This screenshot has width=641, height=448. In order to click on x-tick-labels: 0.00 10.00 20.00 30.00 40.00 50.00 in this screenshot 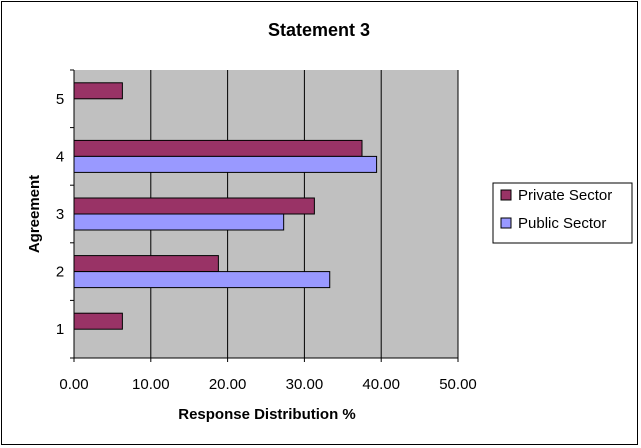, I will do `click(267, 384)`.